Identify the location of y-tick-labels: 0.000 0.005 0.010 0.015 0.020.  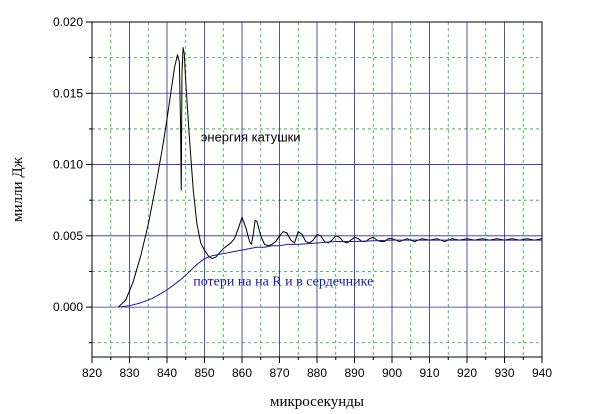
(68, 164).